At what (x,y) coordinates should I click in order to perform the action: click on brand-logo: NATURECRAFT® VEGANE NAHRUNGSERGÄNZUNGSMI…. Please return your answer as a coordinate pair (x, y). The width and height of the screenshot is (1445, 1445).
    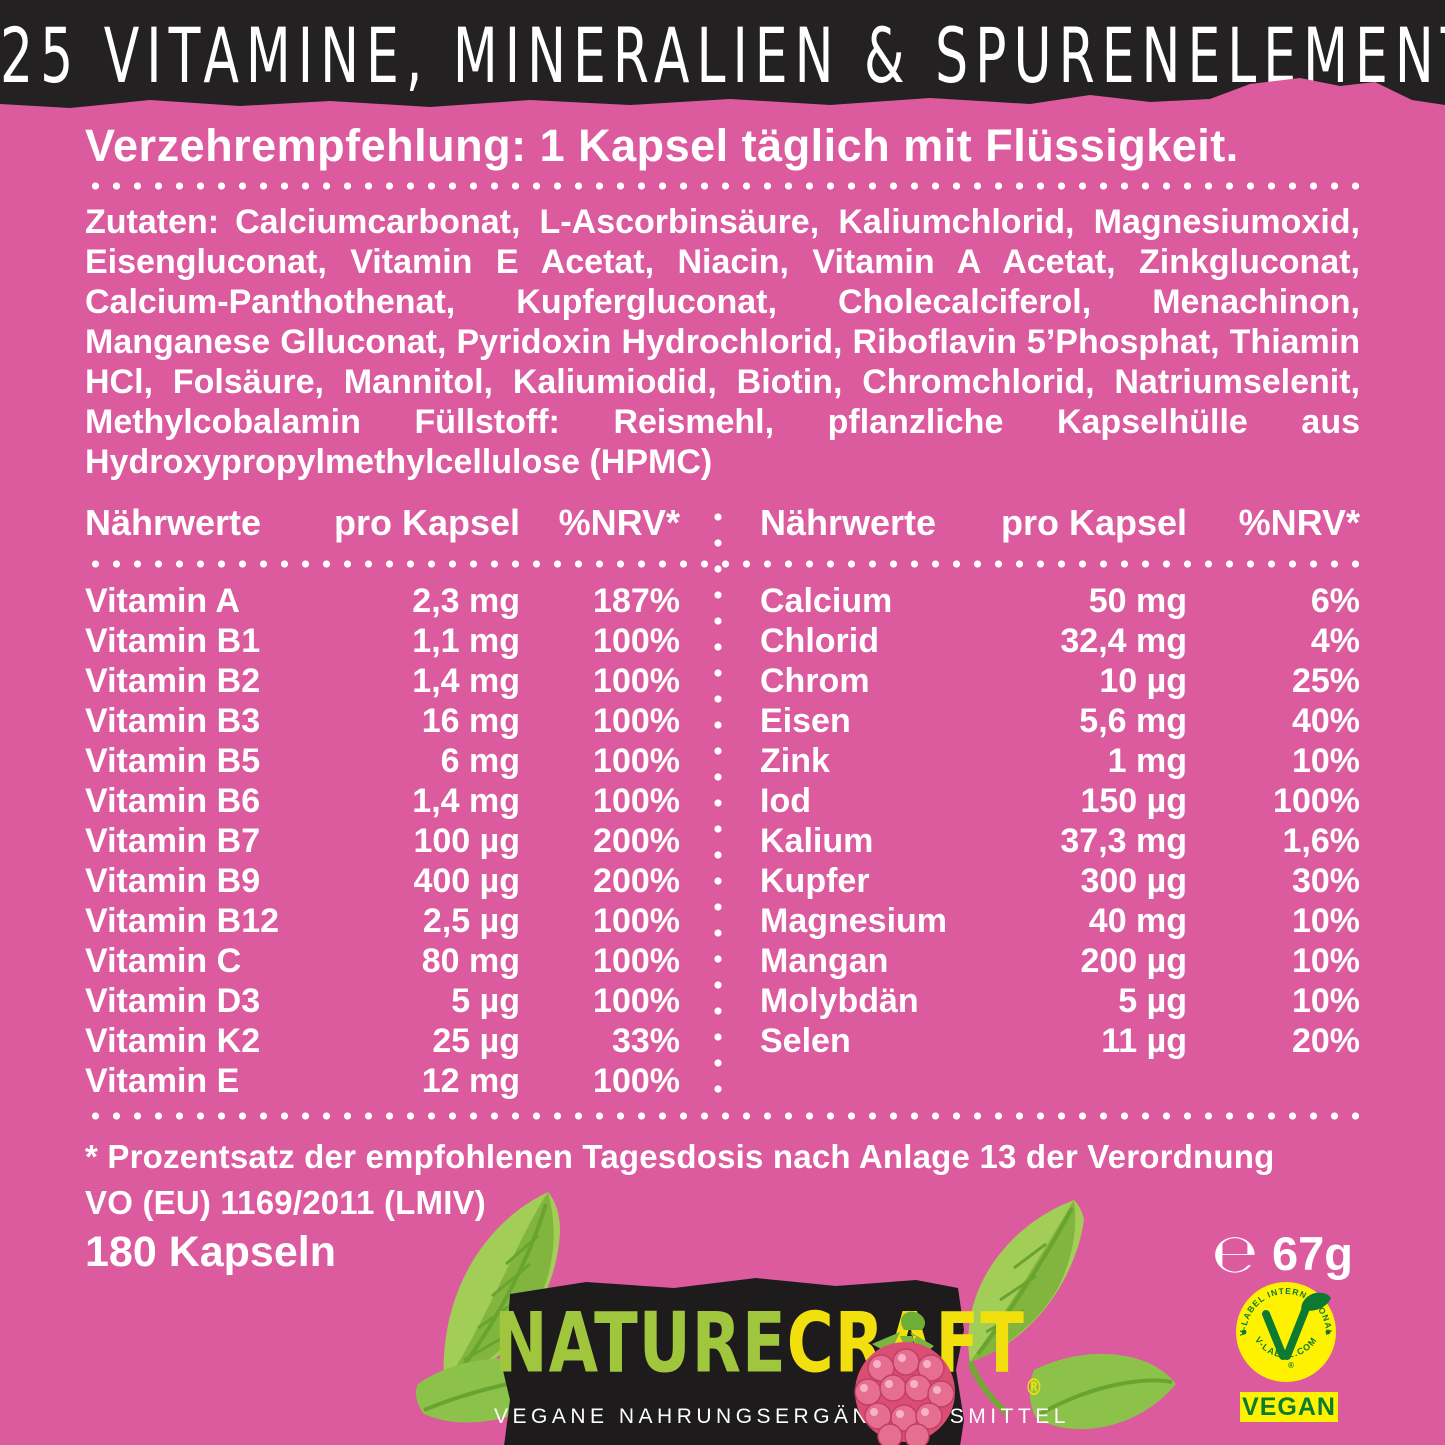
    Looking at the image, I should click on (779, 1357).